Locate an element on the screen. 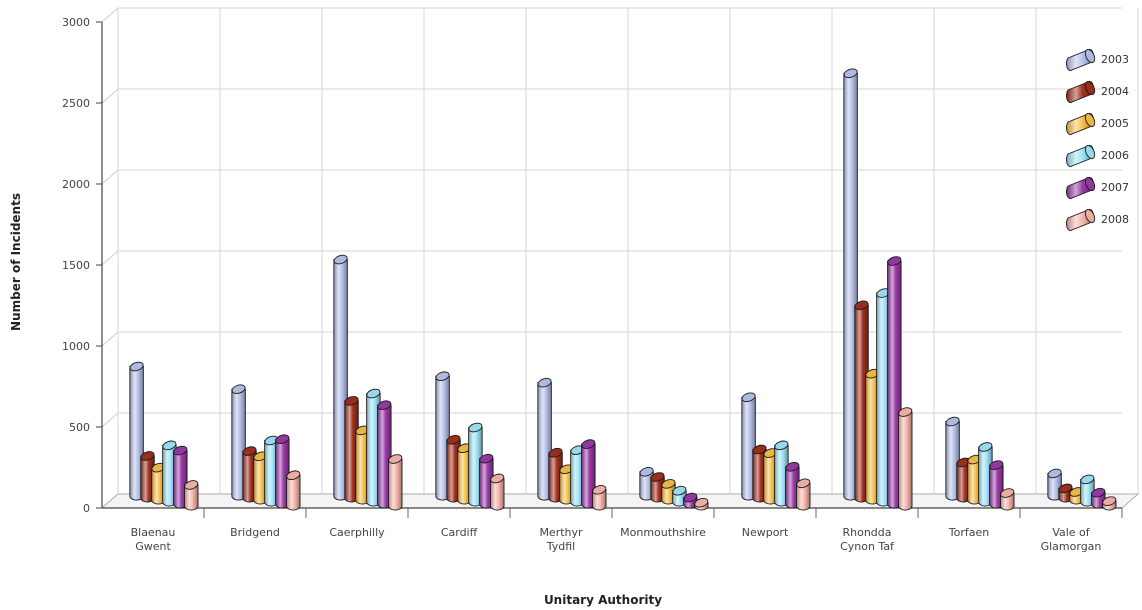  x-tick-label: Merthyr is located at coordinates (561, 532).